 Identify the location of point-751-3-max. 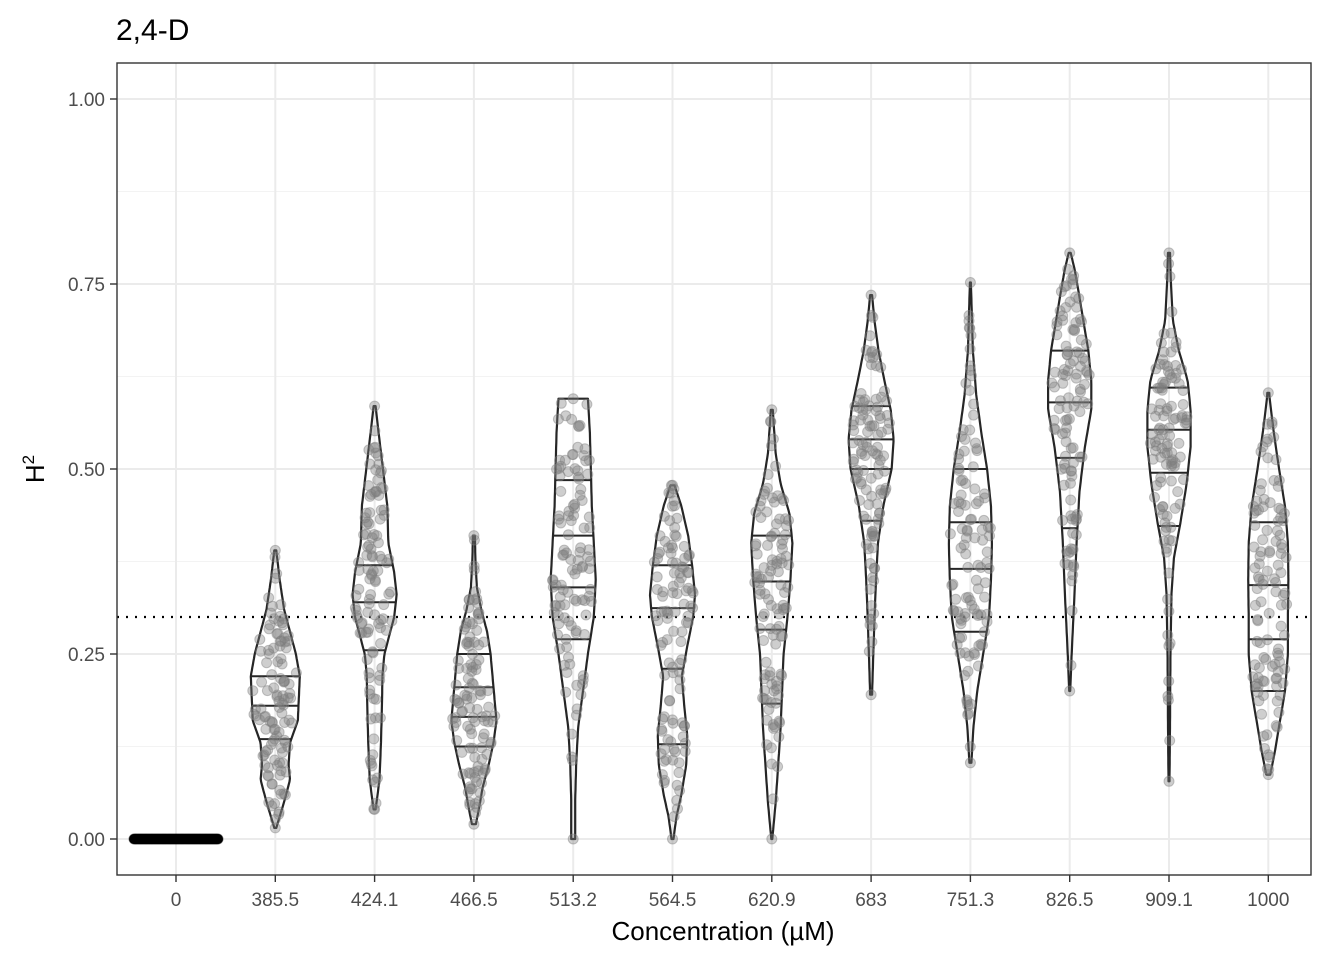
(970, 282).